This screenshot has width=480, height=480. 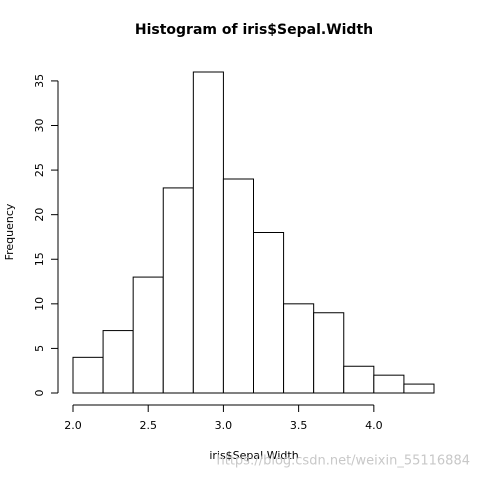 I want to click on y-tick-label: 35, so click(x=39, y=81).